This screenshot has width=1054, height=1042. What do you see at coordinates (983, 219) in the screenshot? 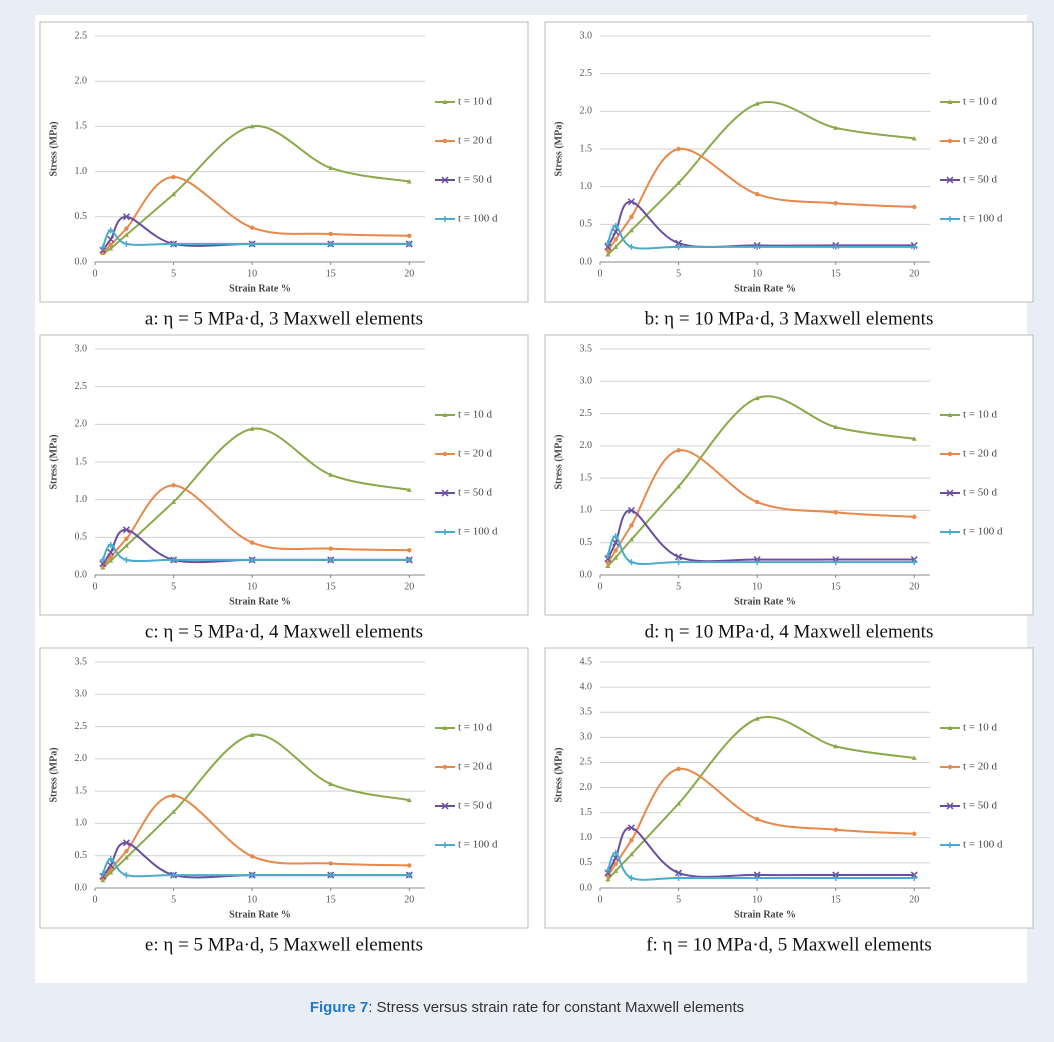
I see `legend-label: t = 100 d` at bounding box center [983, 219].